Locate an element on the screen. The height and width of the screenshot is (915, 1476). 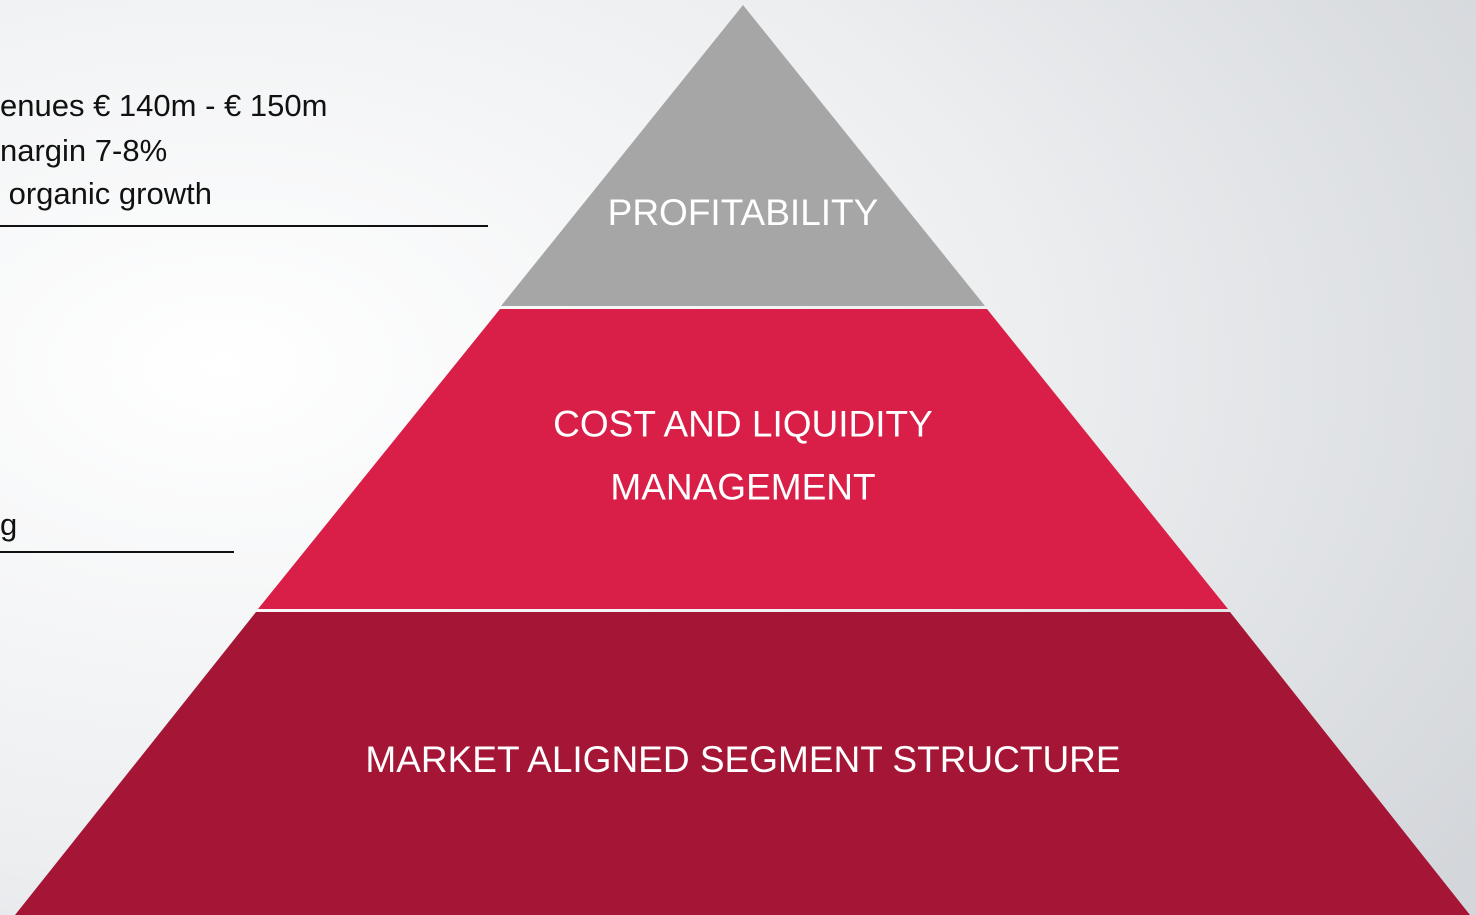
left-text: nargin 7-8% is located at coordinates (83, 150).